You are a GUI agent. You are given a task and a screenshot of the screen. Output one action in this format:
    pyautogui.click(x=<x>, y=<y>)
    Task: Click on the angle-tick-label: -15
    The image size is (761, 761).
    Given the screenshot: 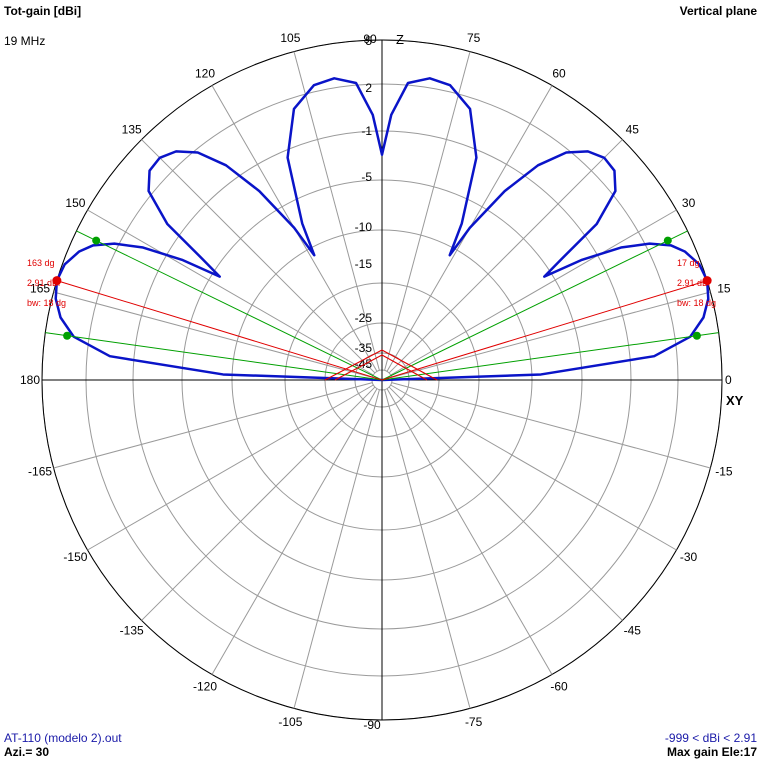 What is the action you would take?
    pyautogui.click(x=724, y=472)
    